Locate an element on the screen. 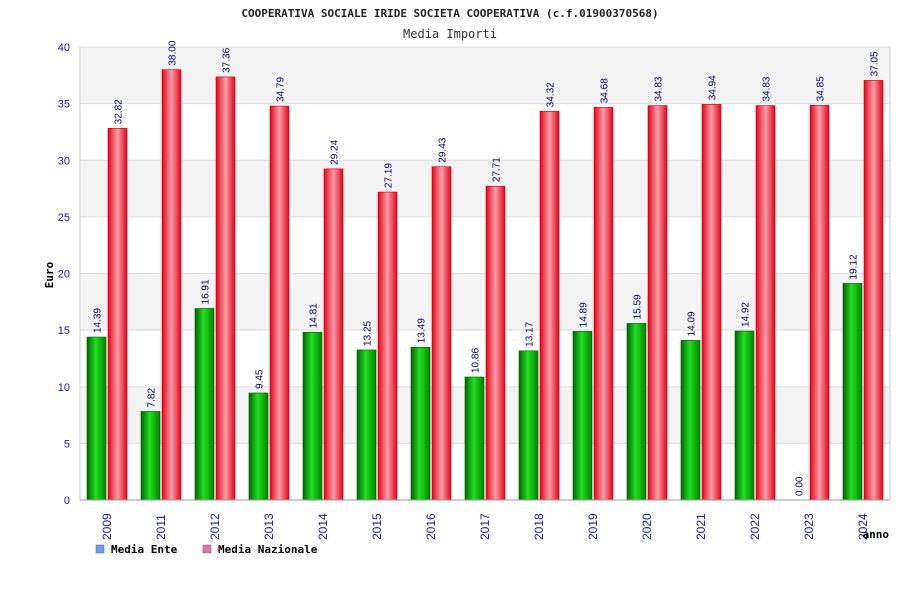 The height and width of the screenshot is (600, 900). value-label-media-nazionale-2011: 38.00 is located at coordinates (173, 52).